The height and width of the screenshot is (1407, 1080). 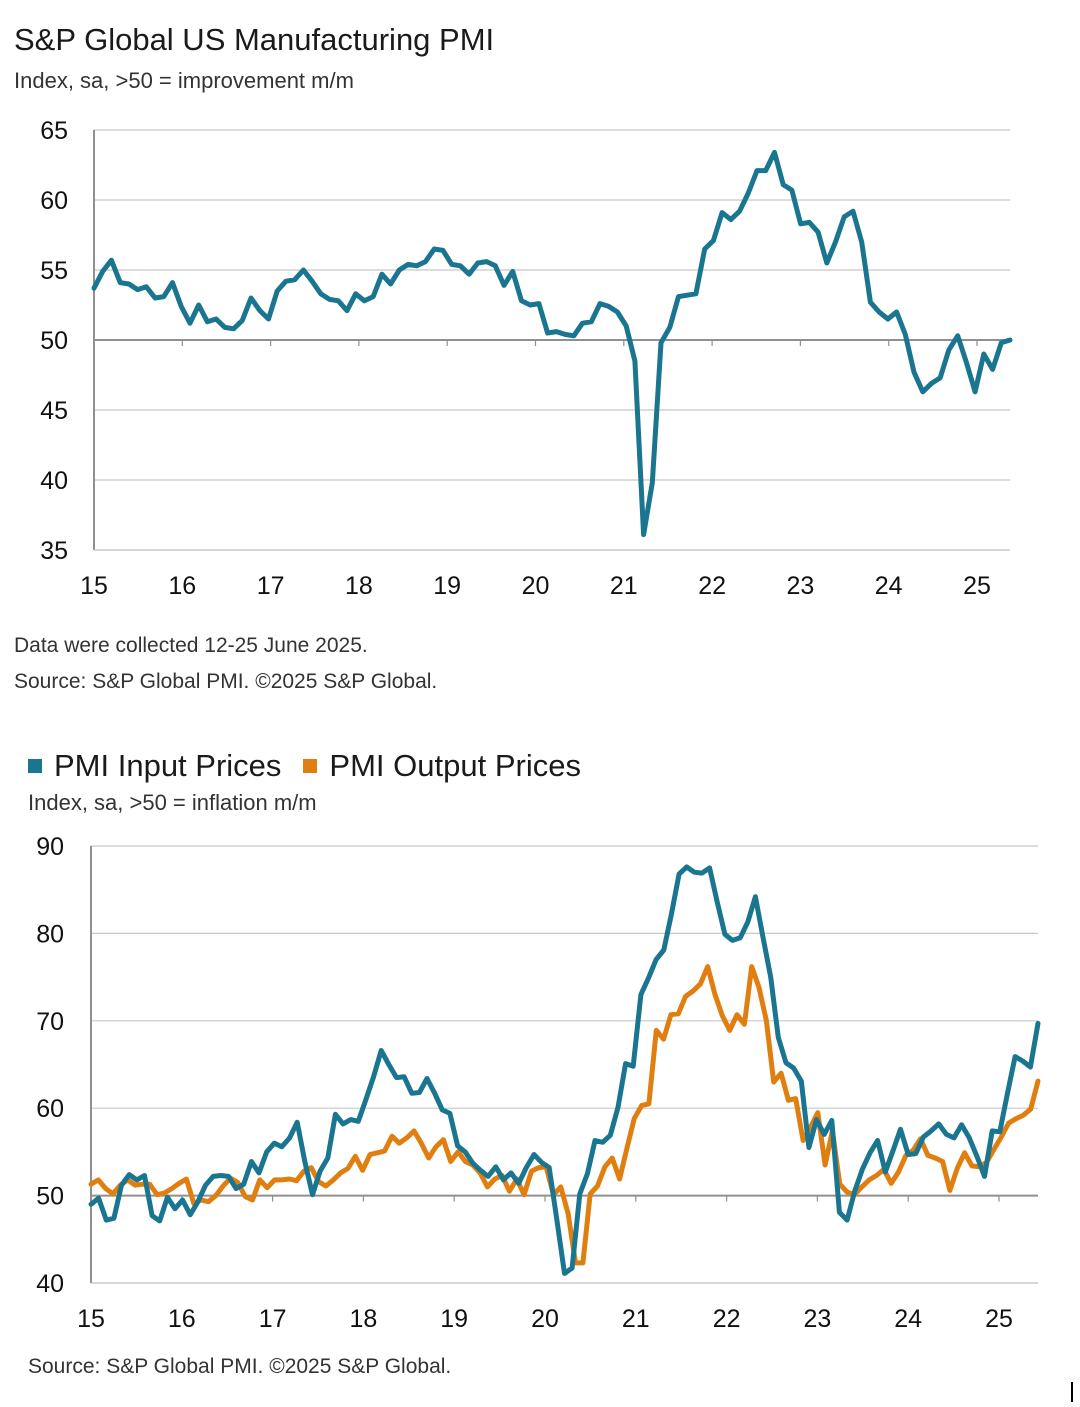 What do you see at coordinates (54, 481) in the screenshot?
I see `chart1-y-tick-label: 40` at bounding box center [54, 481].